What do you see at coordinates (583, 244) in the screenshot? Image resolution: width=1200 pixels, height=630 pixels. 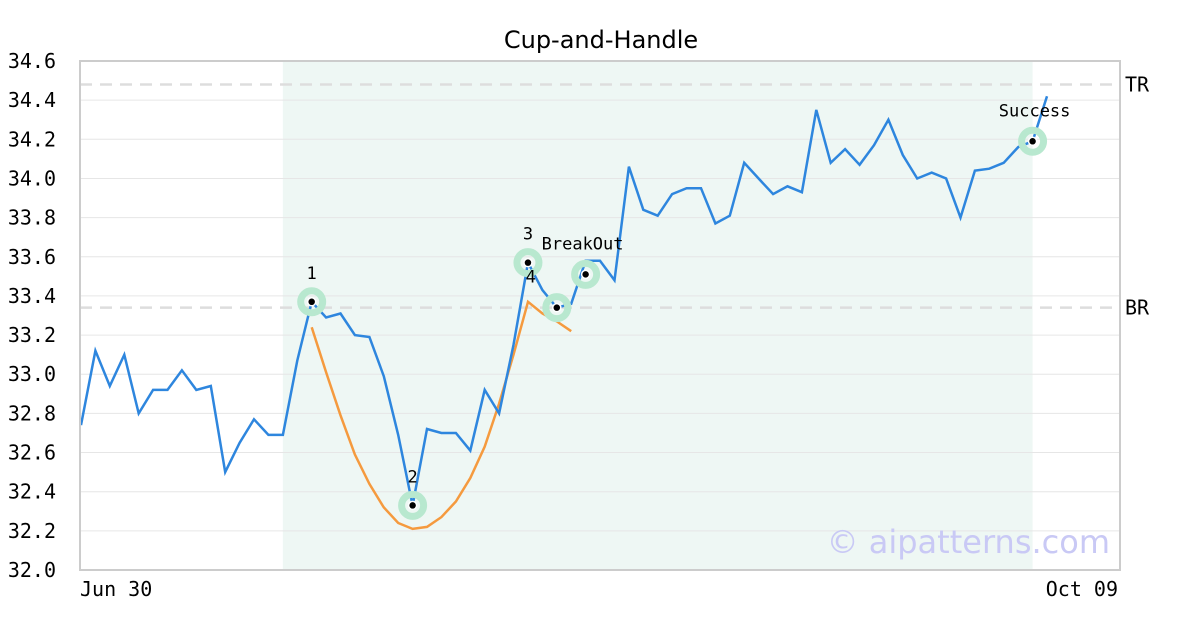 I see `annotation-breakout: BreakOut` at bounding box center [583, 244].